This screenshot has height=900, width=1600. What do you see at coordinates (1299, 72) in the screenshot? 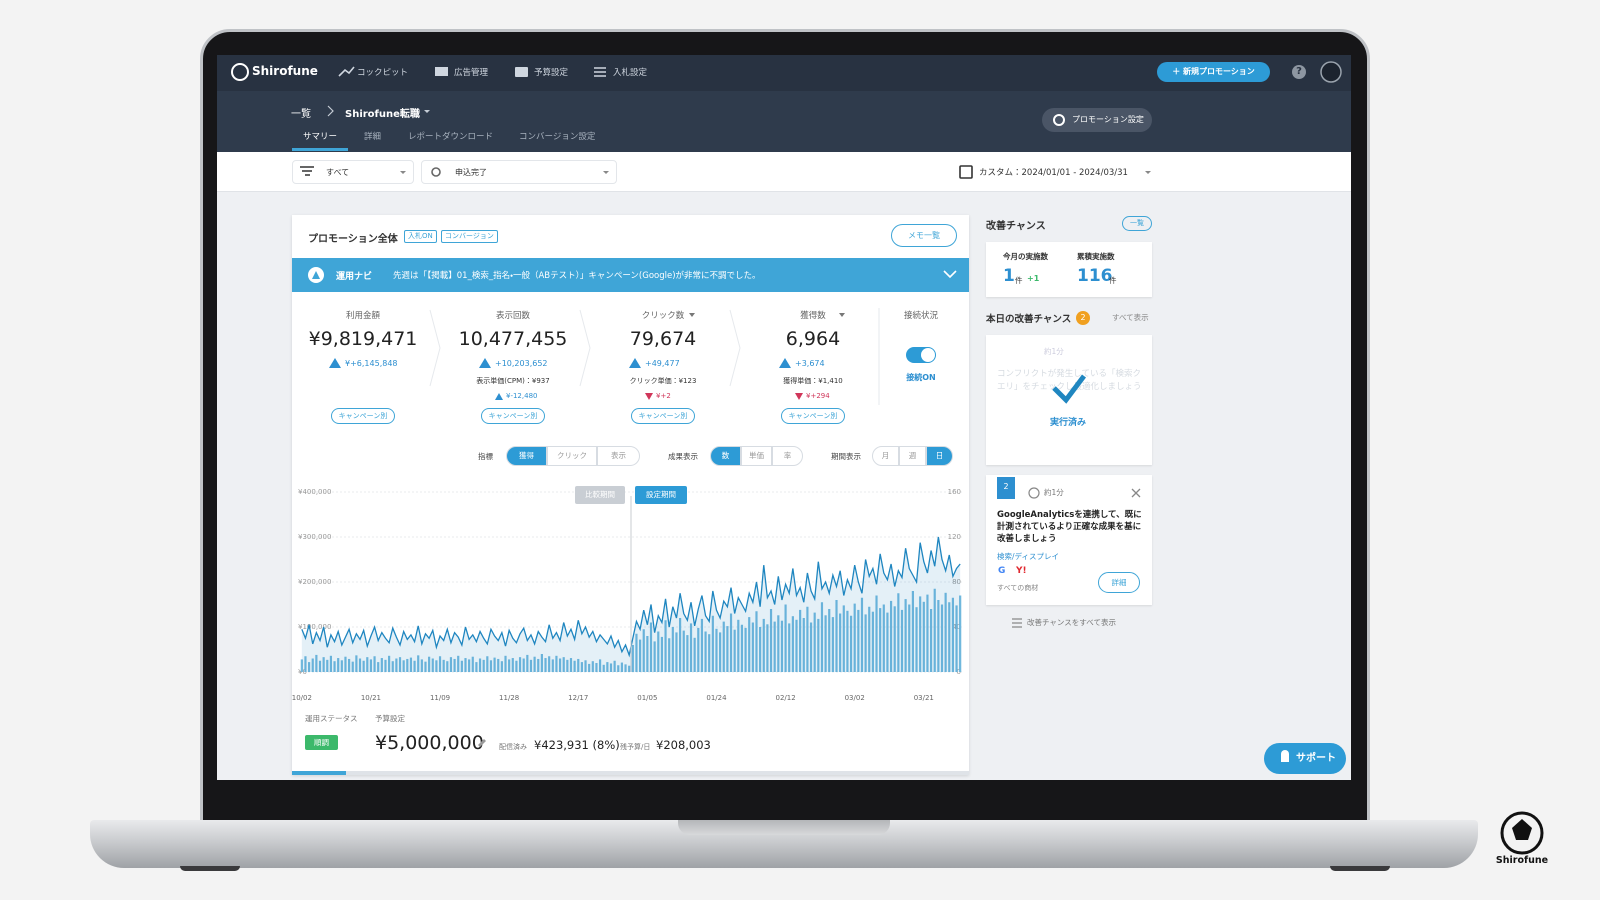
I see `help-icon: ?` at bounding box center [1299, 72].